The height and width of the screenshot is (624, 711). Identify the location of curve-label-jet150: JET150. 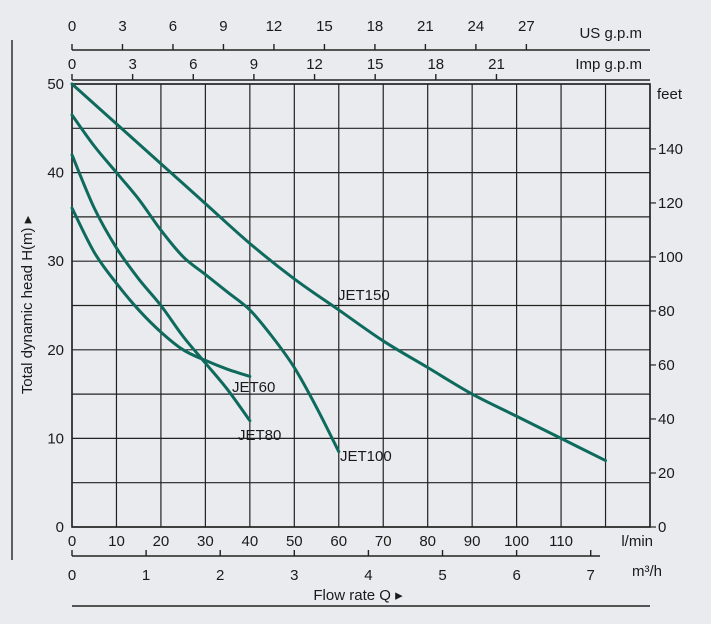
(364, 295).